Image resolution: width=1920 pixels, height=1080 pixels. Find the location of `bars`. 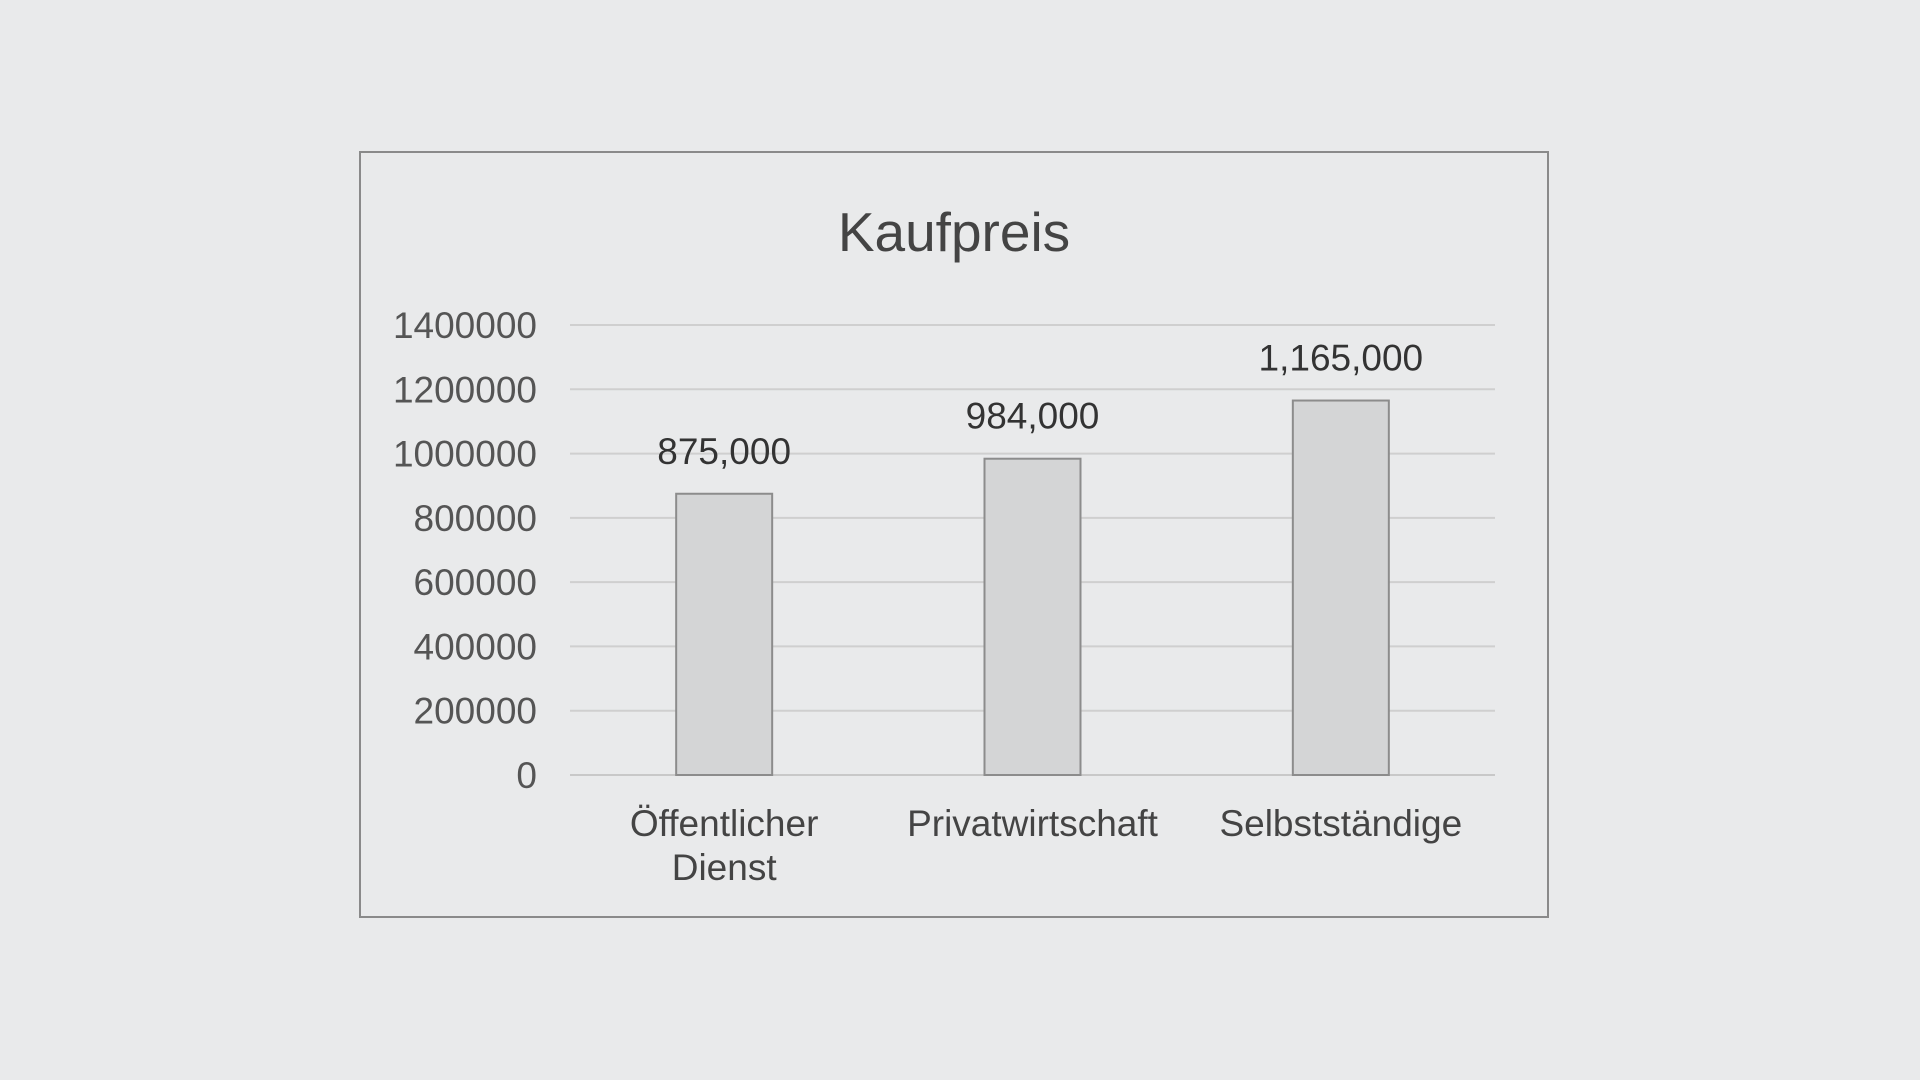

bars is located at coordinates (1032, 587).